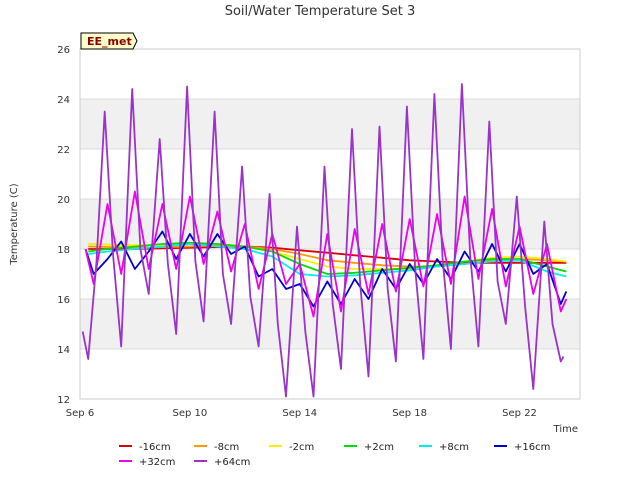  Describe the element at coordinates (226, 447) in the screenshot. I see `legend-label: -8cm` at that location.